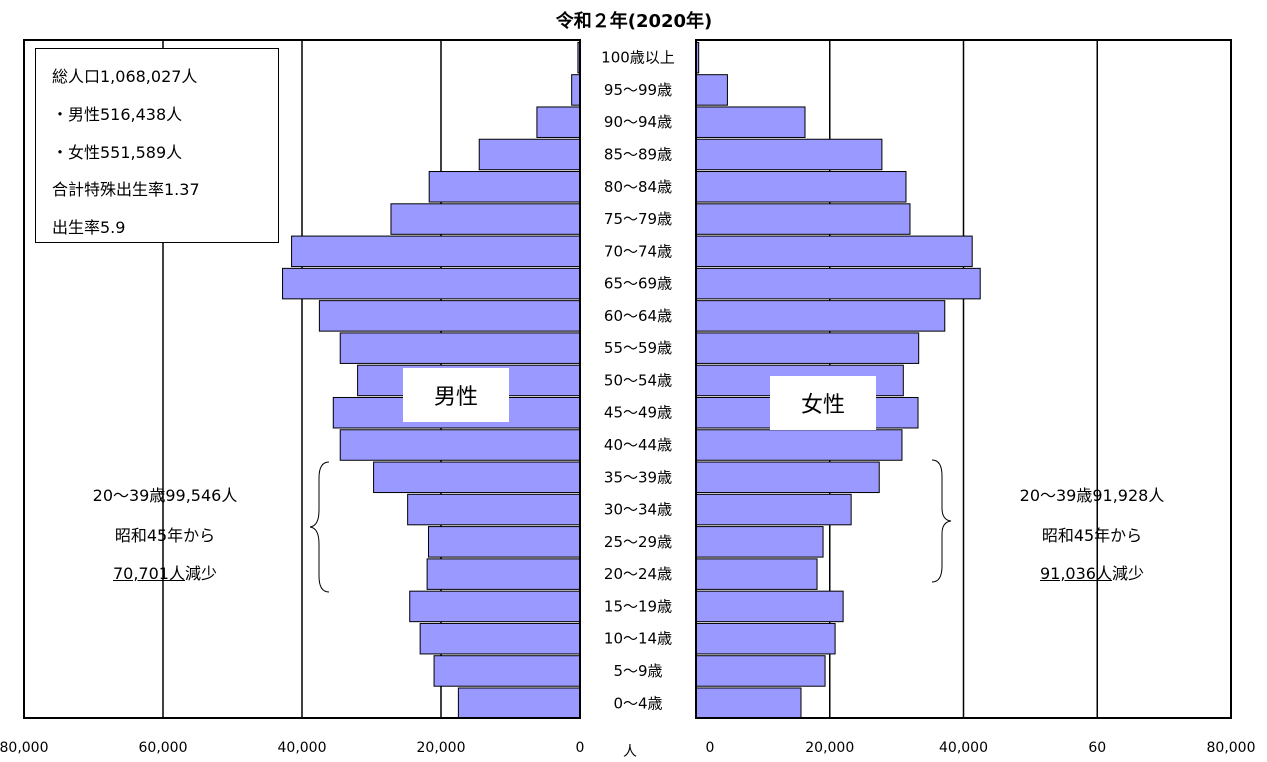 This screenshot has width=1267, height=762. Describe the element at coordinates (1097, 748) in the screenshot. I see `female-x-tick-label: 60` at that location.